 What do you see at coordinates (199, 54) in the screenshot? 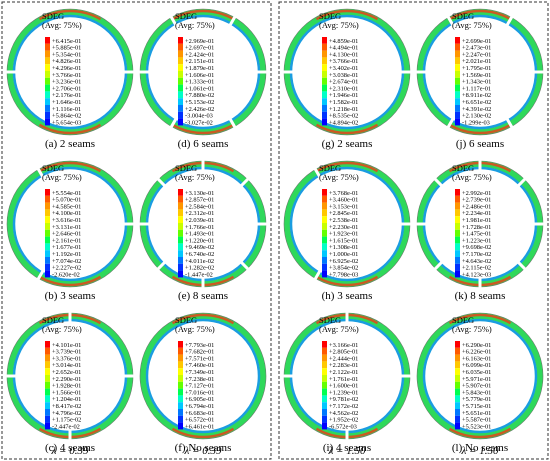
I see `legend-value: +2.424e-01` at bounding box center [199, 54].